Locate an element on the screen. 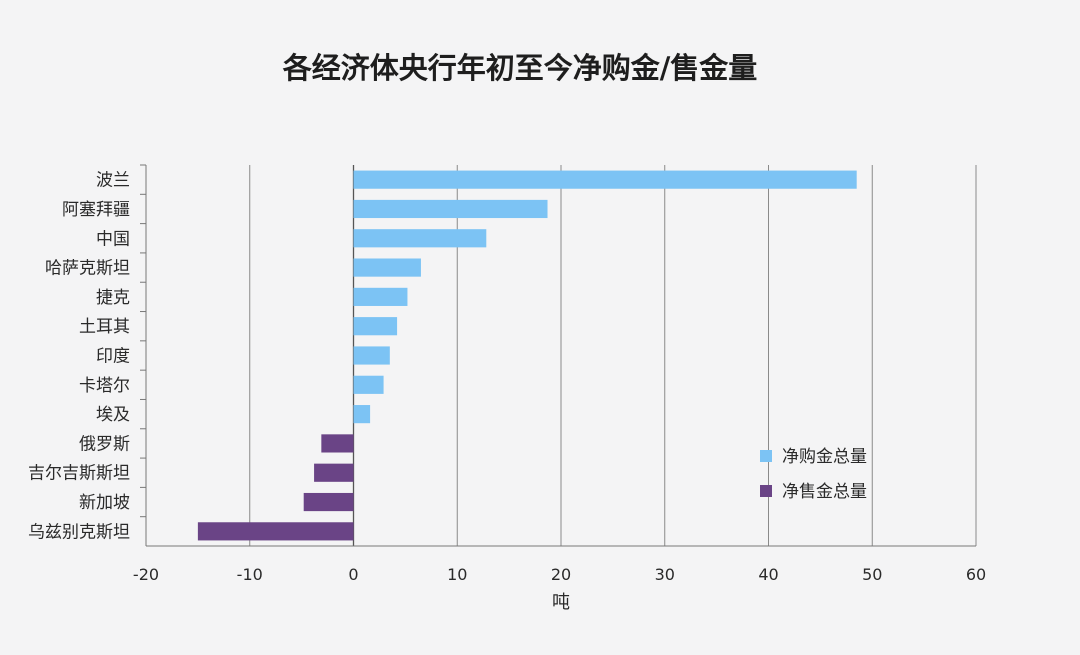 Image resolution: width=1080 pixels, height=655 pixels. category-label: 乌兹别克斯坦 is located at coordinates (79, 532).